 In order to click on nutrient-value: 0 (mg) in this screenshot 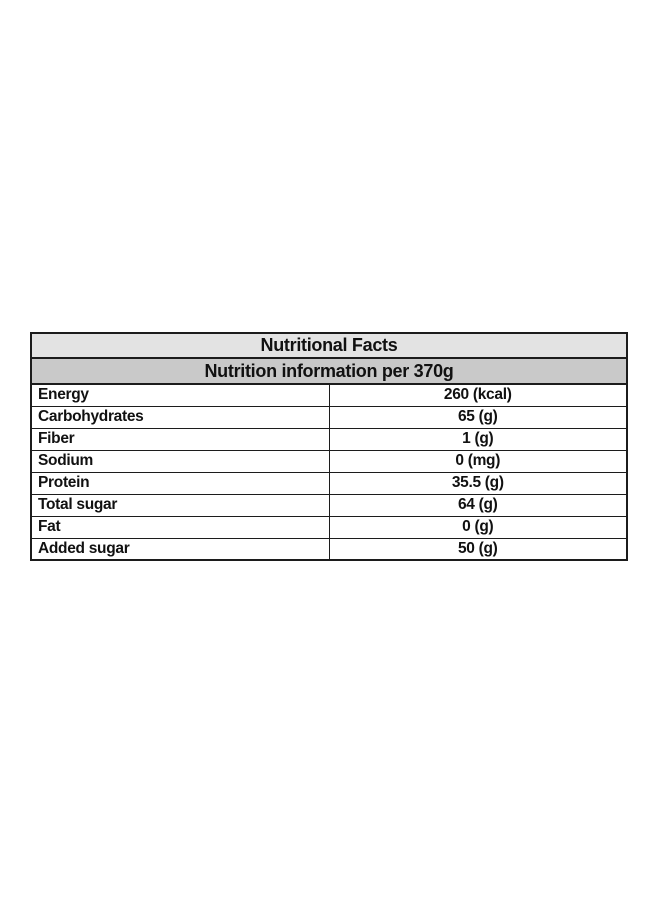, I will do `click(478, 461)`.